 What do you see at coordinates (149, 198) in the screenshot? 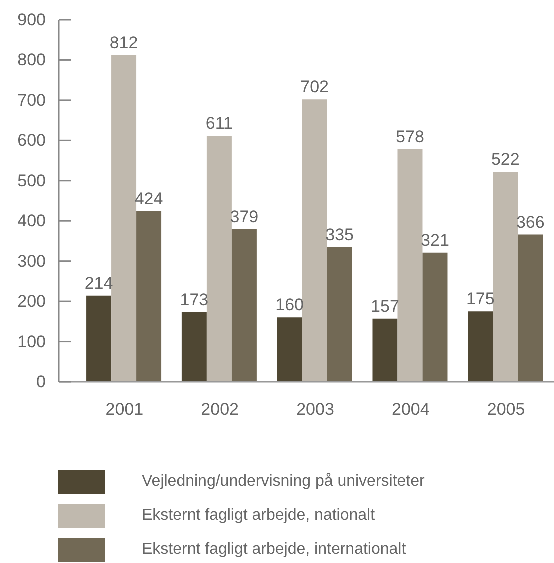
I see `data-label: 424` at bounding box center [149, 198].